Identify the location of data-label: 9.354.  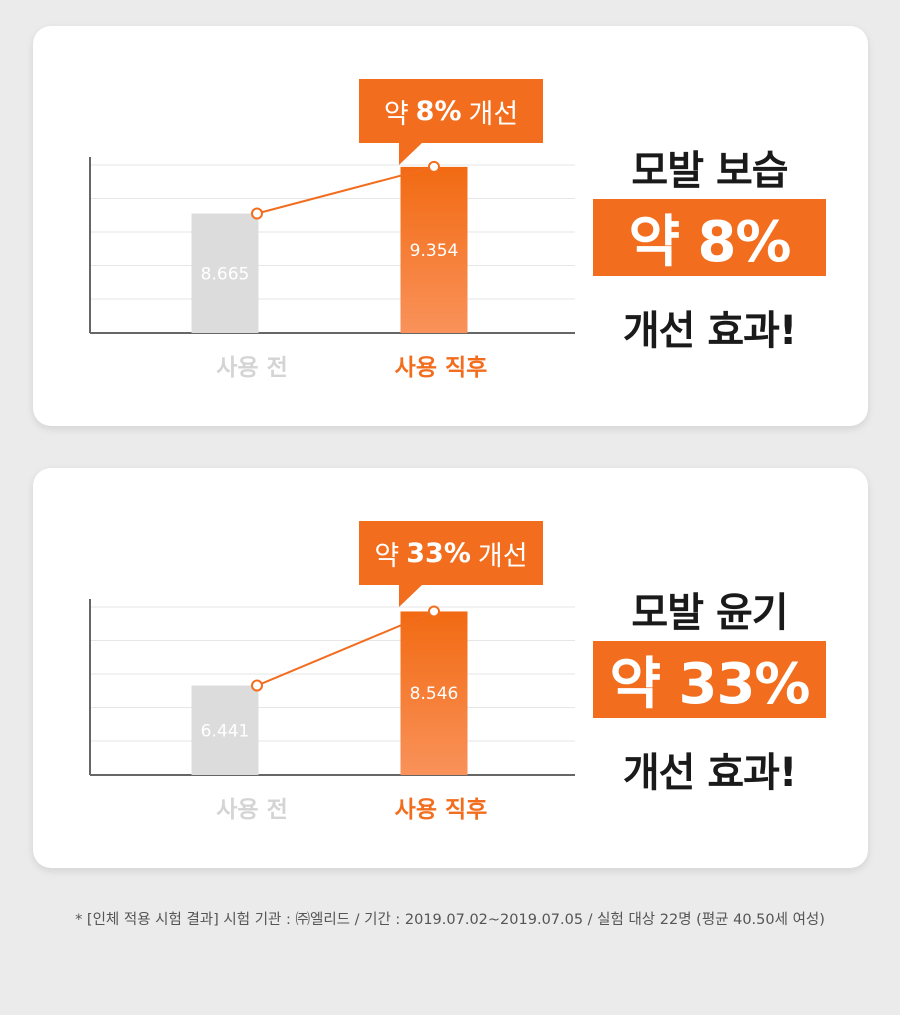
(434, 251).